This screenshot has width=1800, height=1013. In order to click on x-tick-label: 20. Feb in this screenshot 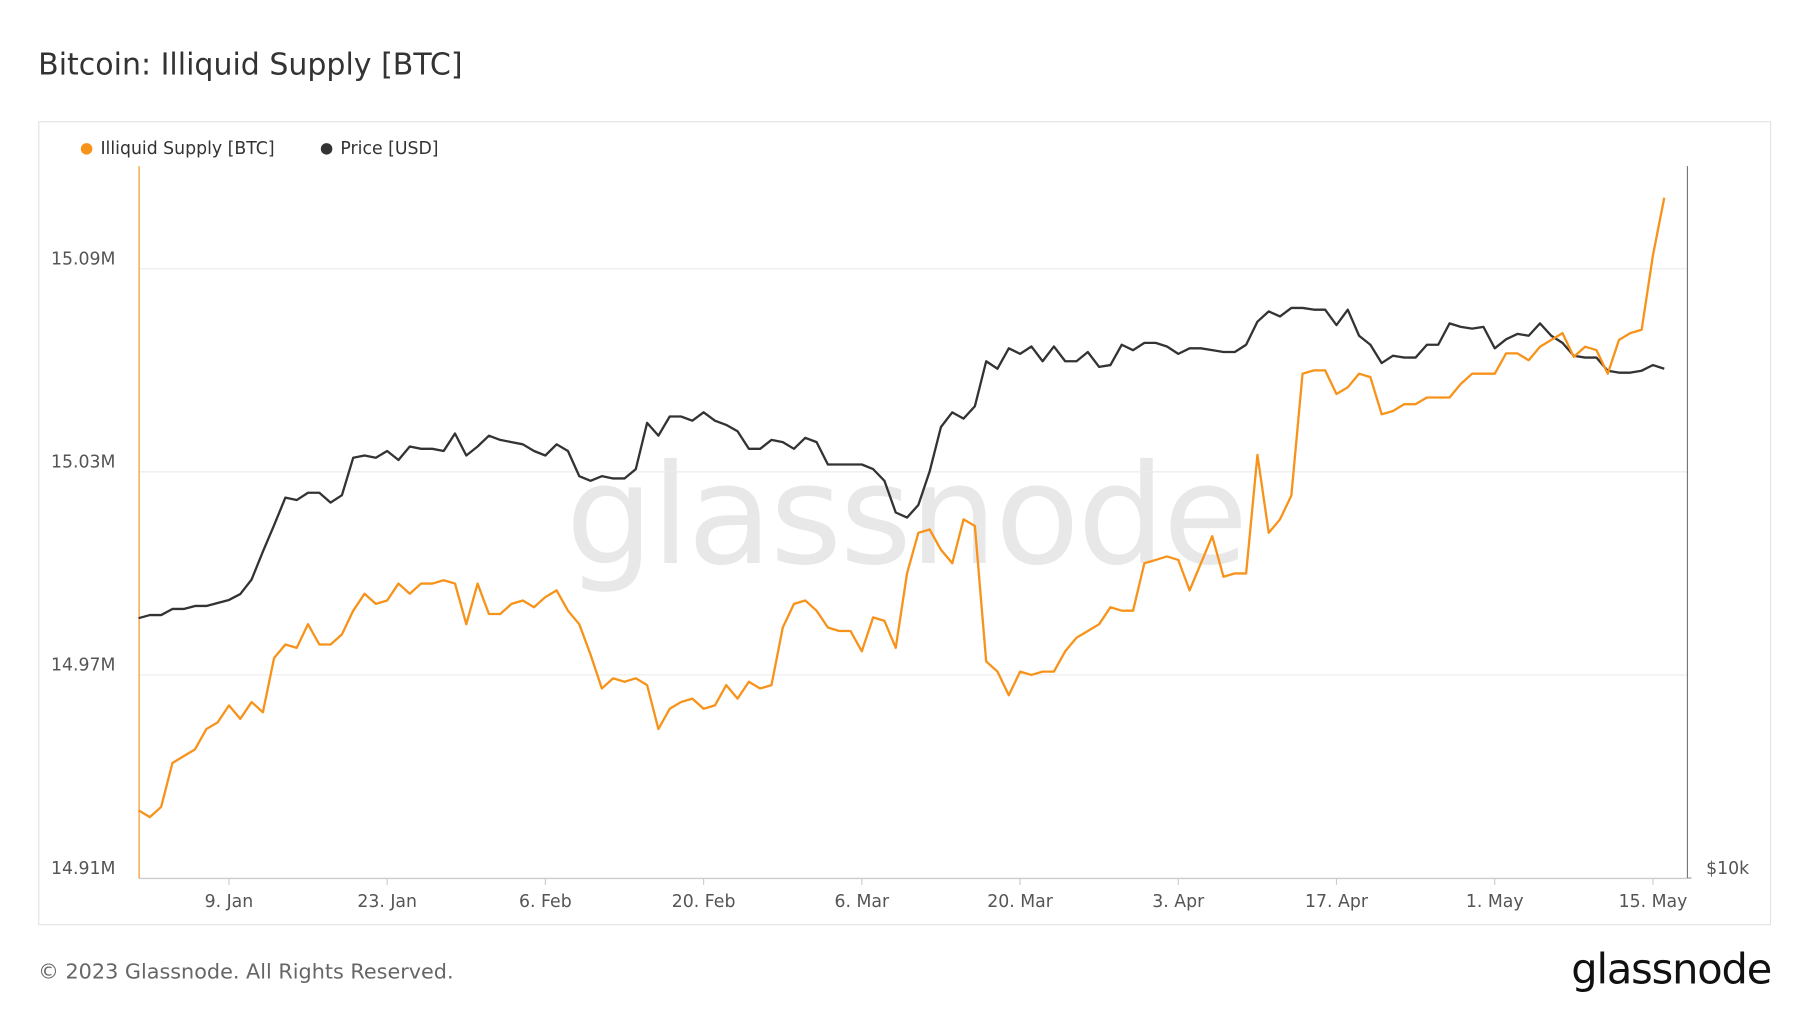, I will do `click(704, 902)`.